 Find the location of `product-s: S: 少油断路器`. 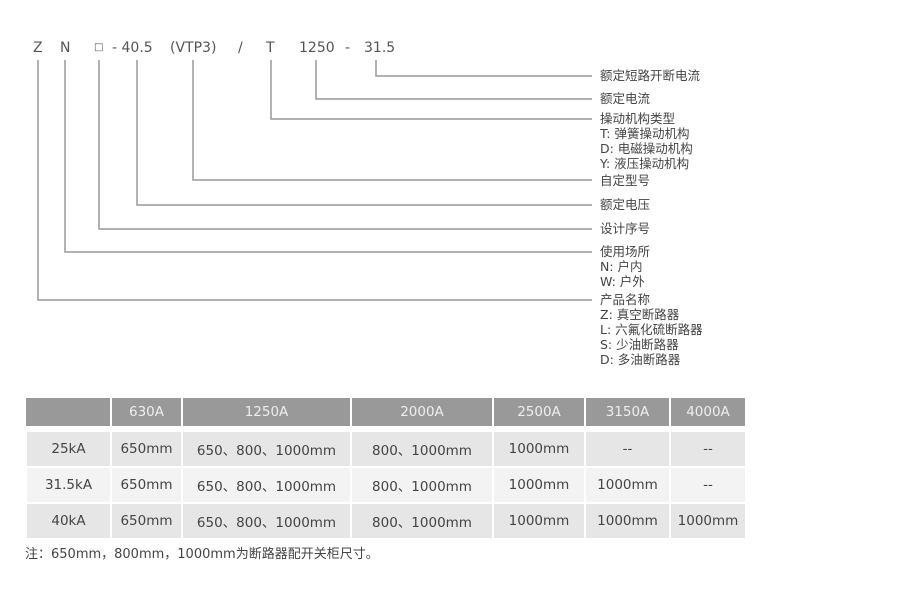

product-s: S: 少油断路器 is located at coordinates (639, 344).